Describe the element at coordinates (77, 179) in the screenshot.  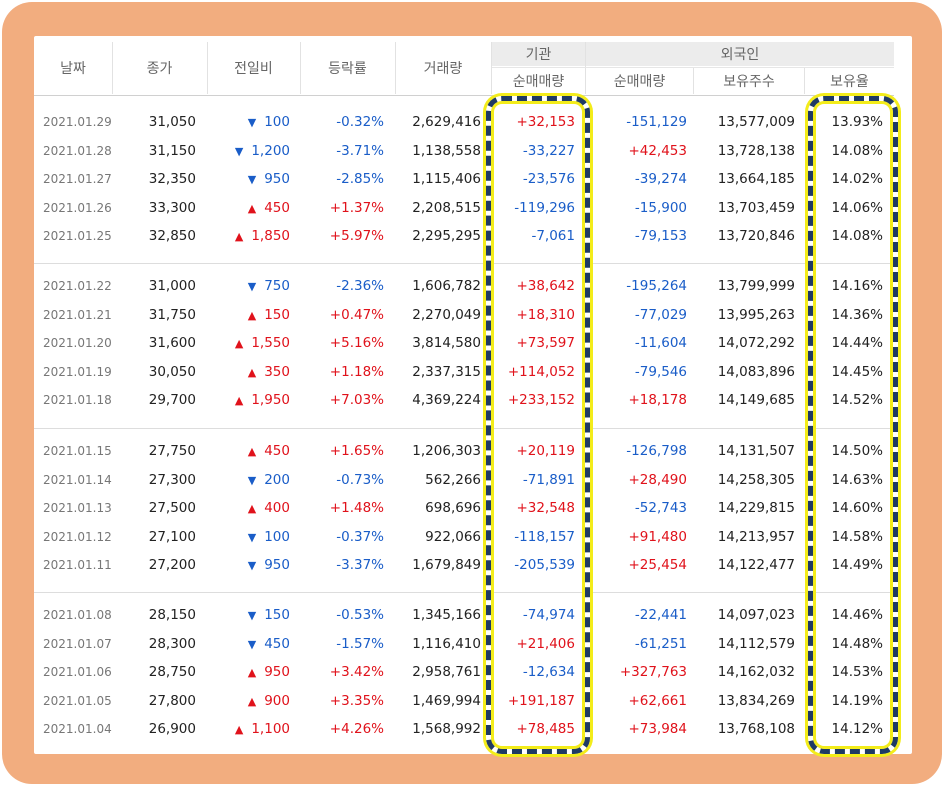
I see `cell-date: 2021.01.27` at that location.